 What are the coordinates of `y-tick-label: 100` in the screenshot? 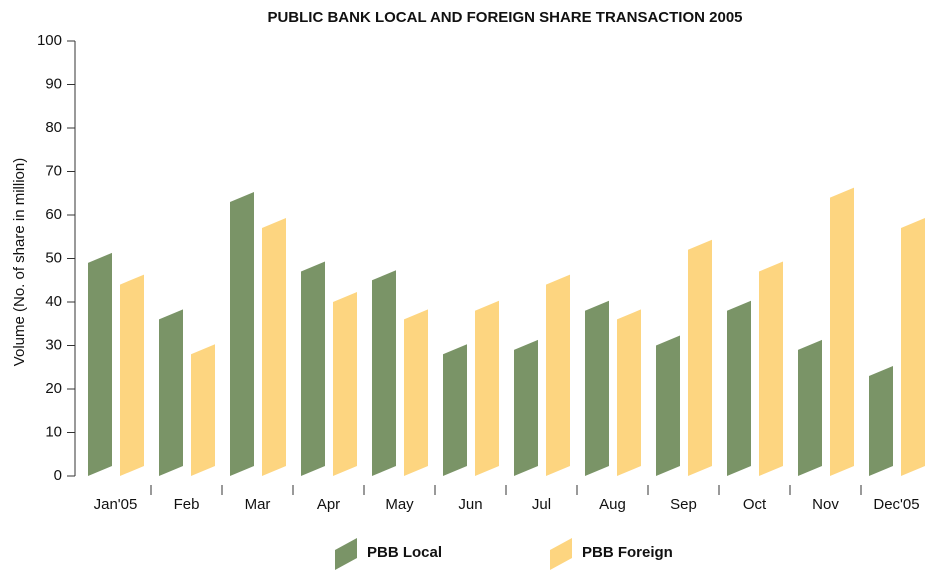 It's located at (49, 40).